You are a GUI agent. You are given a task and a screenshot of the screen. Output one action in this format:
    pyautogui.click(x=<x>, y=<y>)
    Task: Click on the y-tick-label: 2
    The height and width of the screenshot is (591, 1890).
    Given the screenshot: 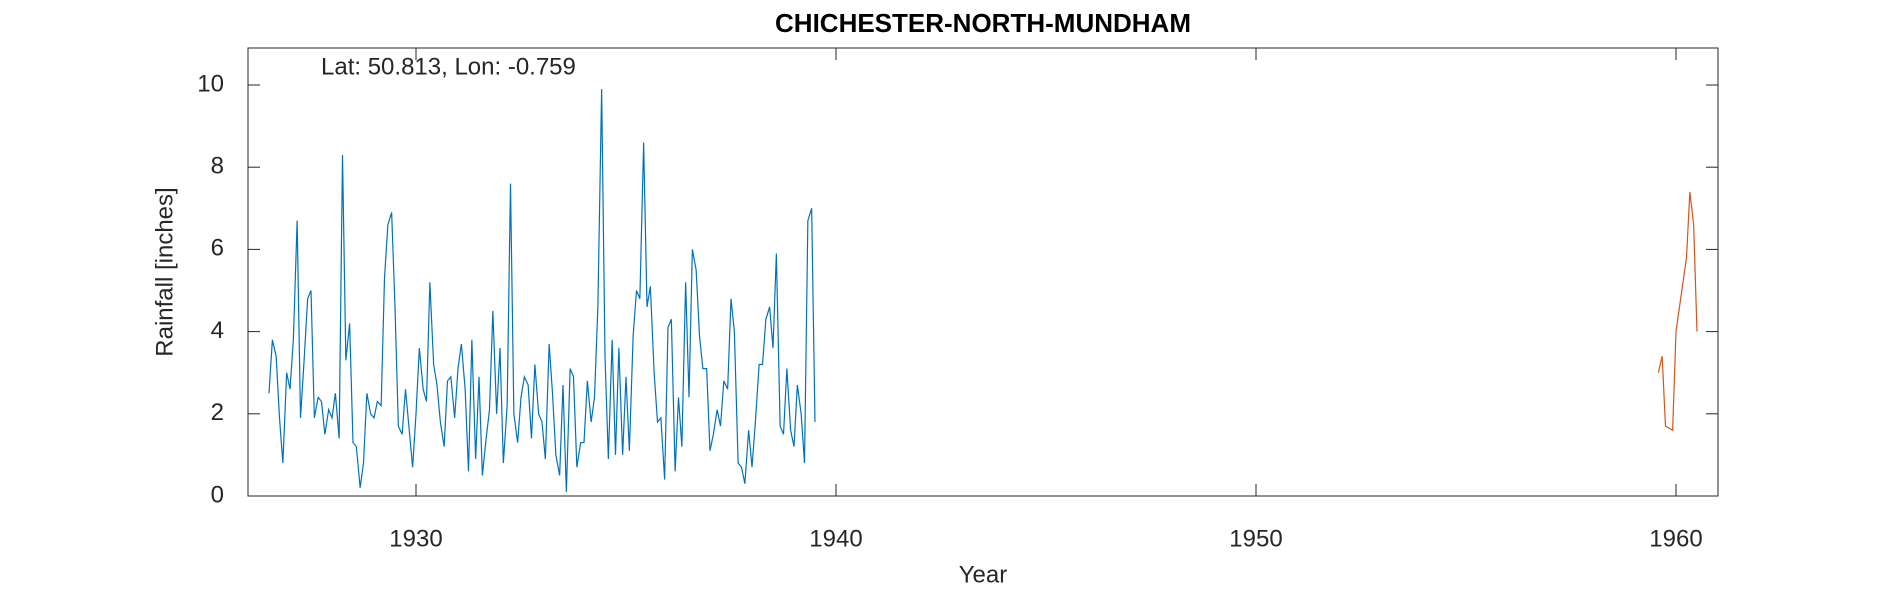 What is the action you would take?
    pyautogui.click(x=217, y=412)
    